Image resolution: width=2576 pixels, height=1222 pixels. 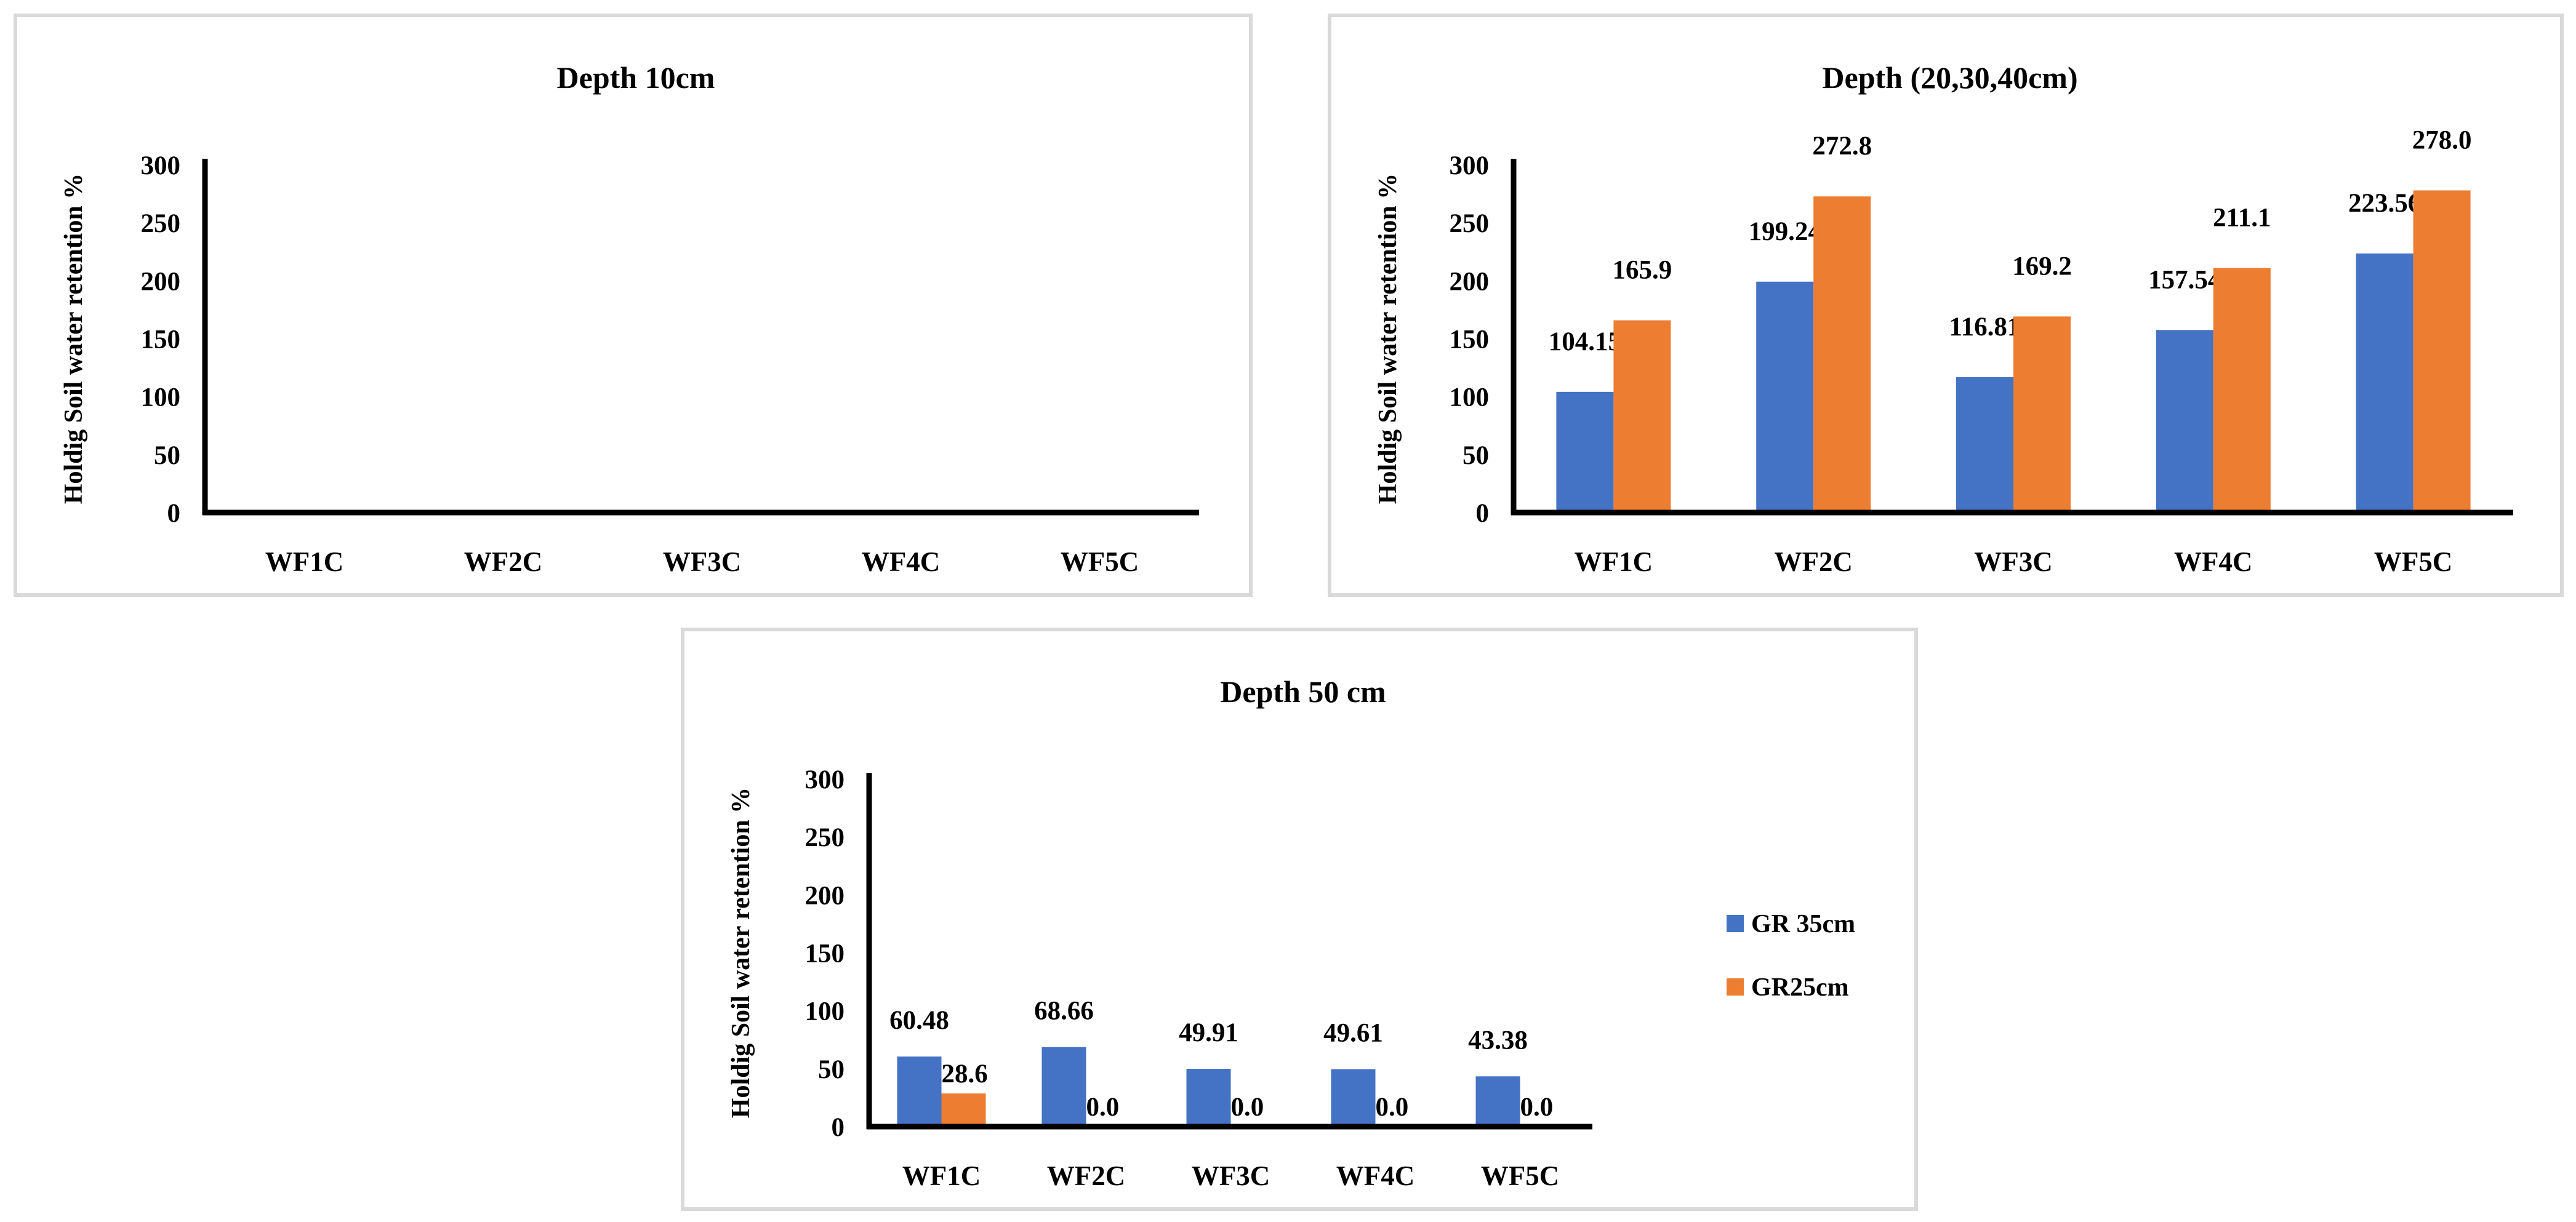 I want to click on chart-title: Depth 50 cm, so click(x=1303, y=691).